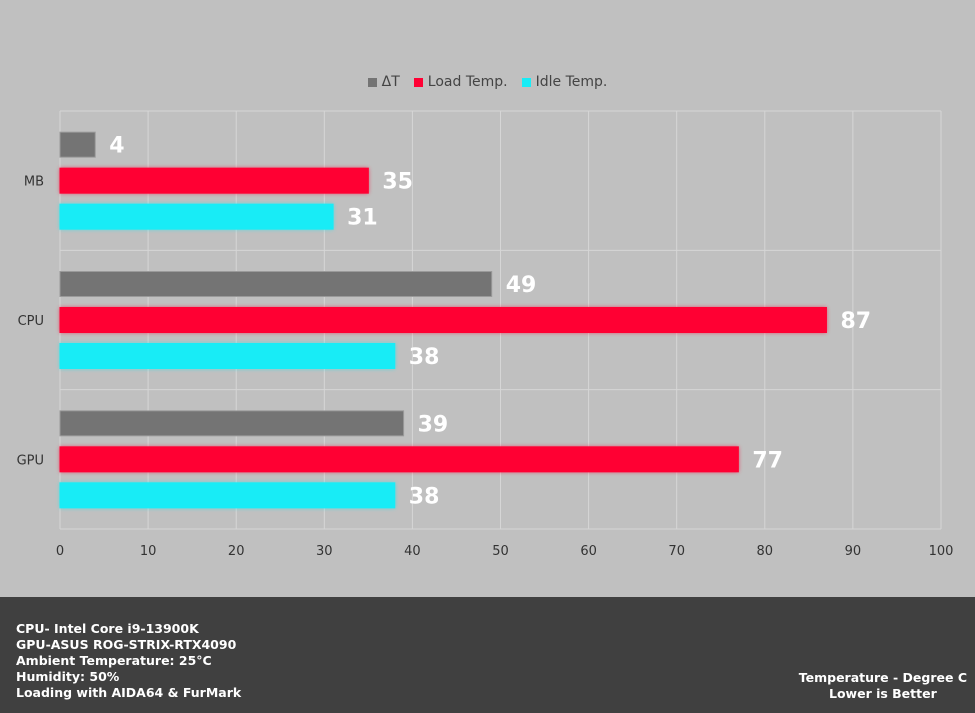 This screenshot has width=975, height=713. I want to click on category-label: MB, so click(34, 182).